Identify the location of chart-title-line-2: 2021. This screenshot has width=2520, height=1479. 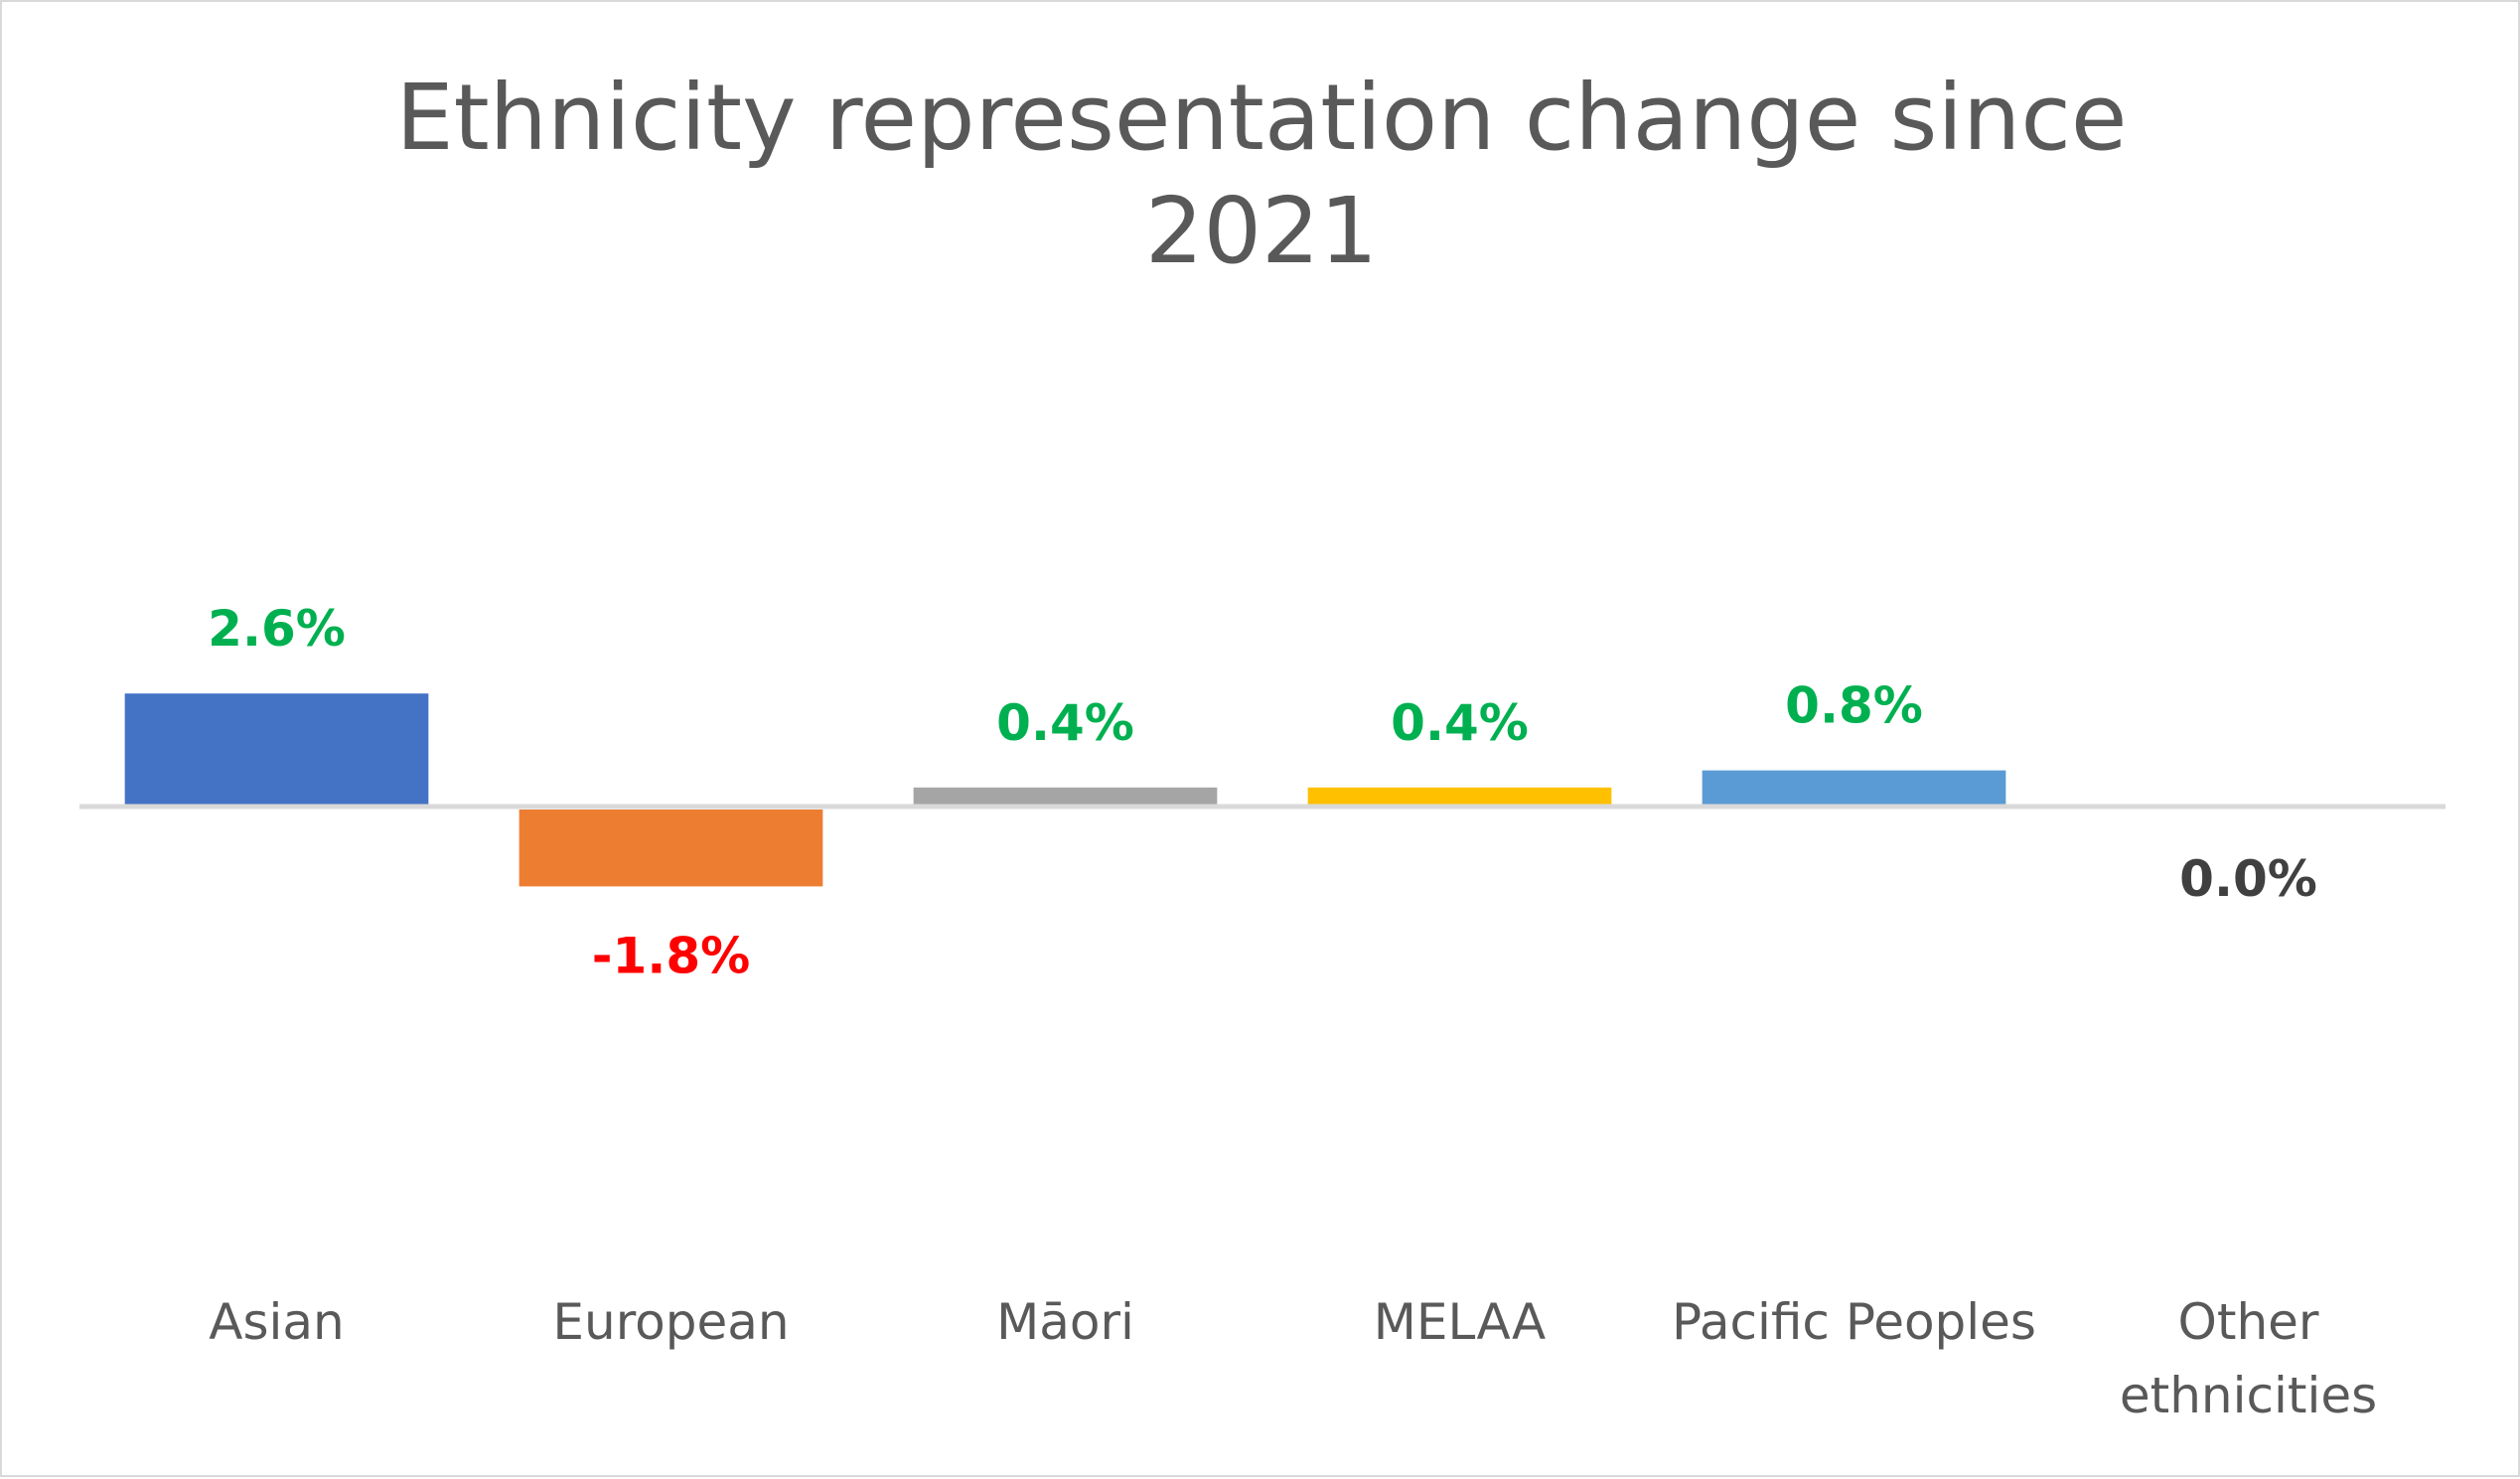
(1261, 231).